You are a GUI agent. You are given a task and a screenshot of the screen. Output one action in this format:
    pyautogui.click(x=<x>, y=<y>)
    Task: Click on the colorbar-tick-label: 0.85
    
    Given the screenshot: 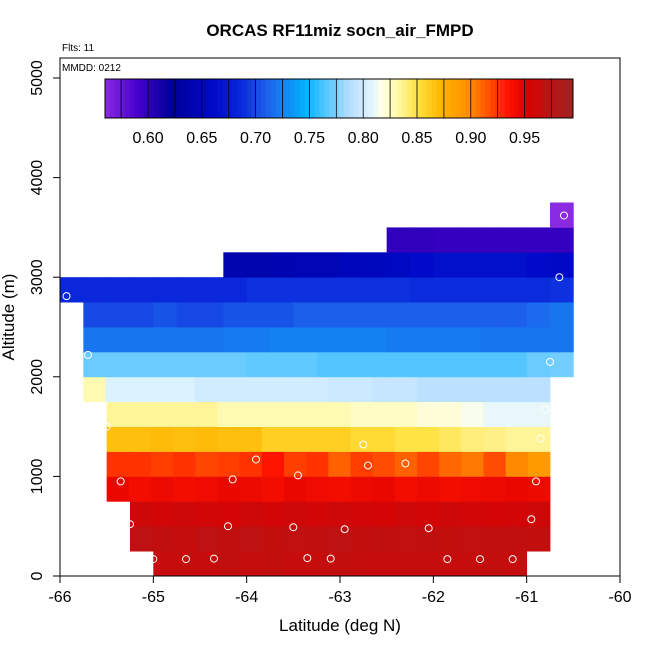 What is the action you would take?
    pyautogui.click(x=416, y=138)
    